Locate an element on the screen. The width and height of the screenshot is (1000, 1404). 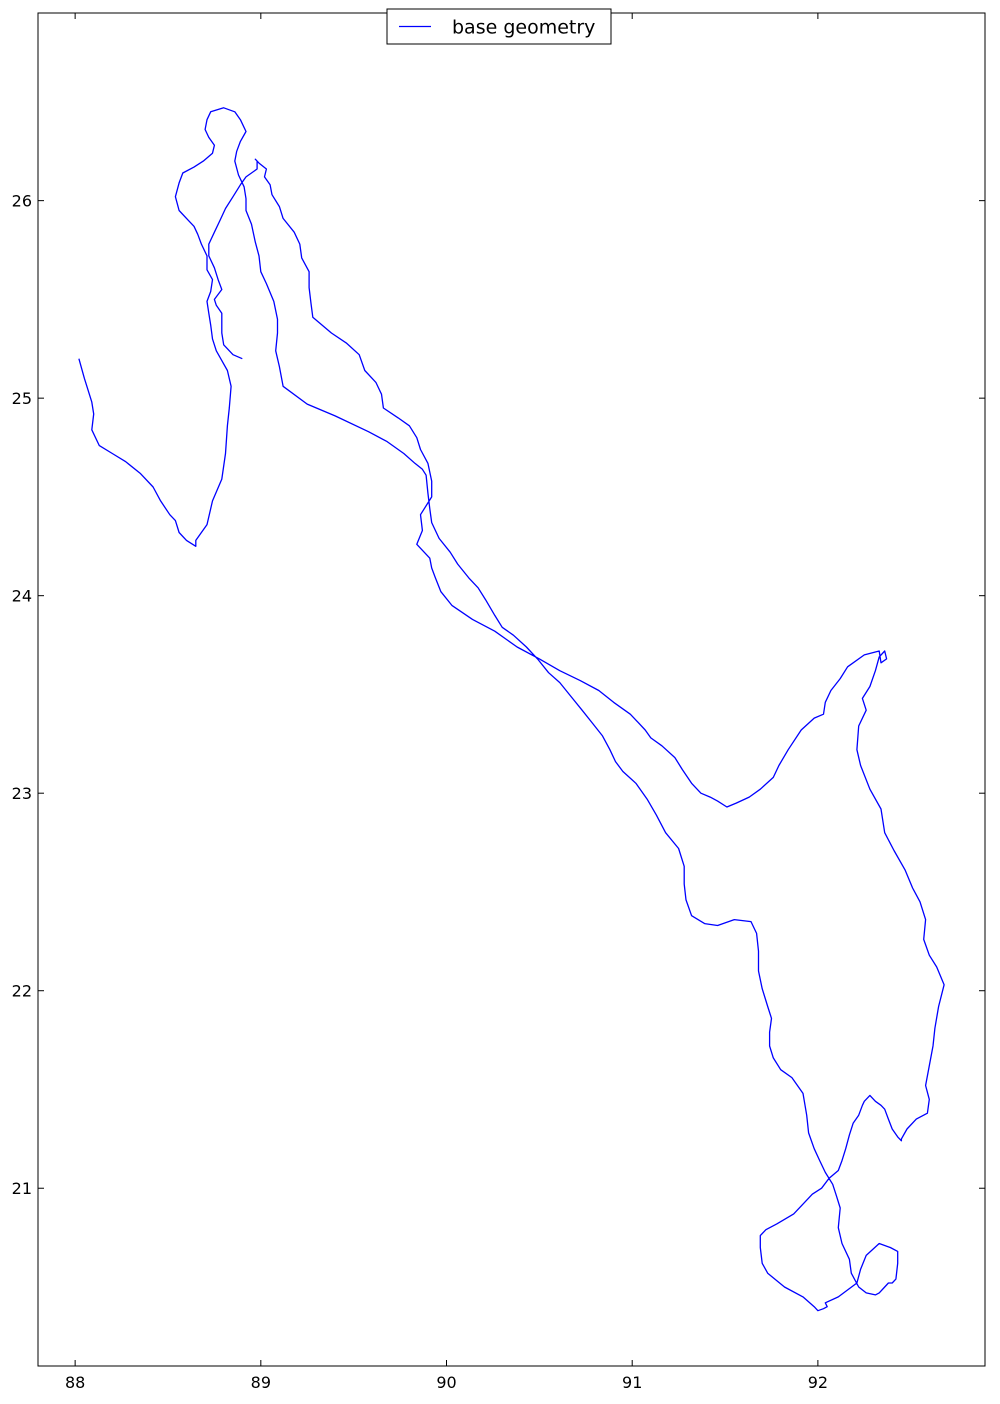
x-tick-label: 92 is located at coordinates (818, 1382).